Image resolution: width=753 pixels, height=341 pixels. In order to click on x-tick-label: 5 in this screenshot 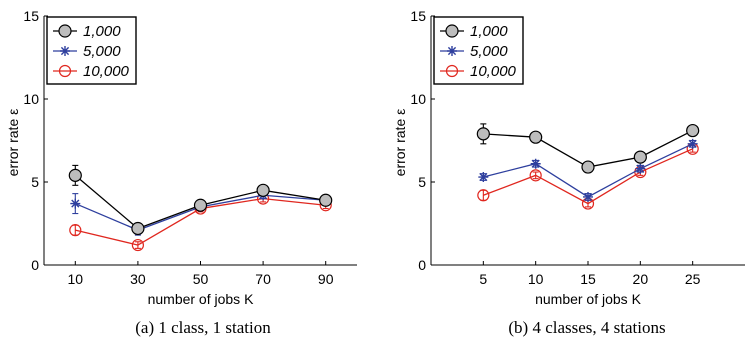, I will do `click(483, 279)`.